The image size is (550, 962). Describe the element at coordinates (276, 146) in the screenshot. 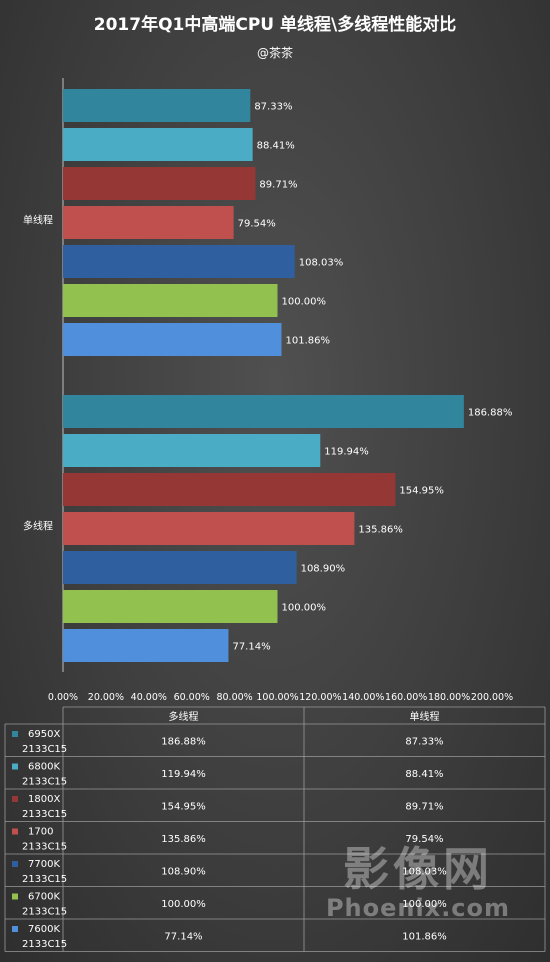

I see `bar-value-label: 88.41%` at that location.